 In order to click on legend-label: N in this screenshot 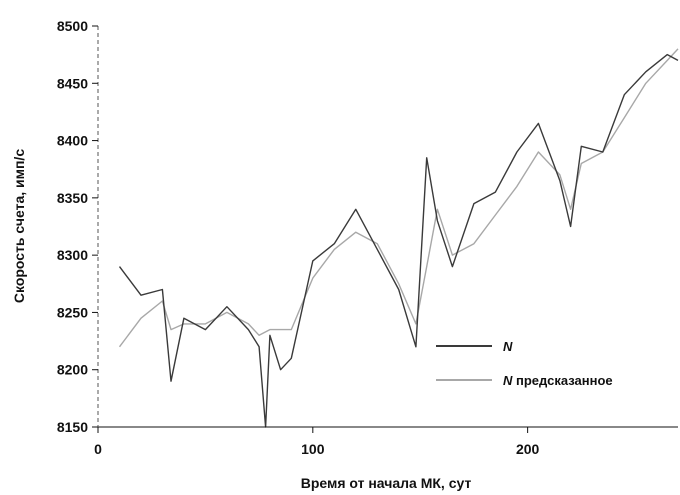, I will do `click(508, 346)`.